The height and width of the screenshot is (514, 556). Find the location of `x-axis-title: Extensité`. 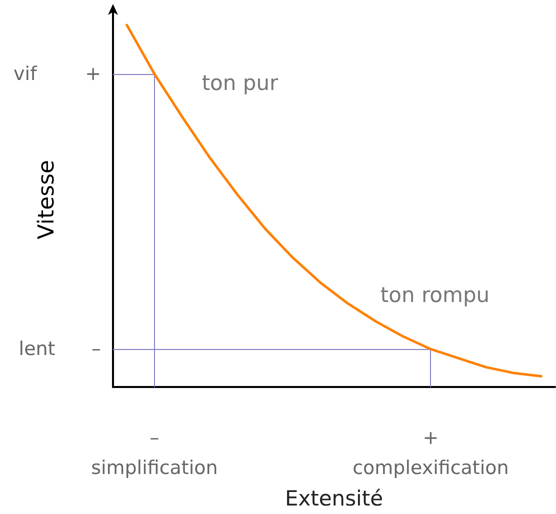

x-axis-title: Extensité is located at coordinates (334, 498).